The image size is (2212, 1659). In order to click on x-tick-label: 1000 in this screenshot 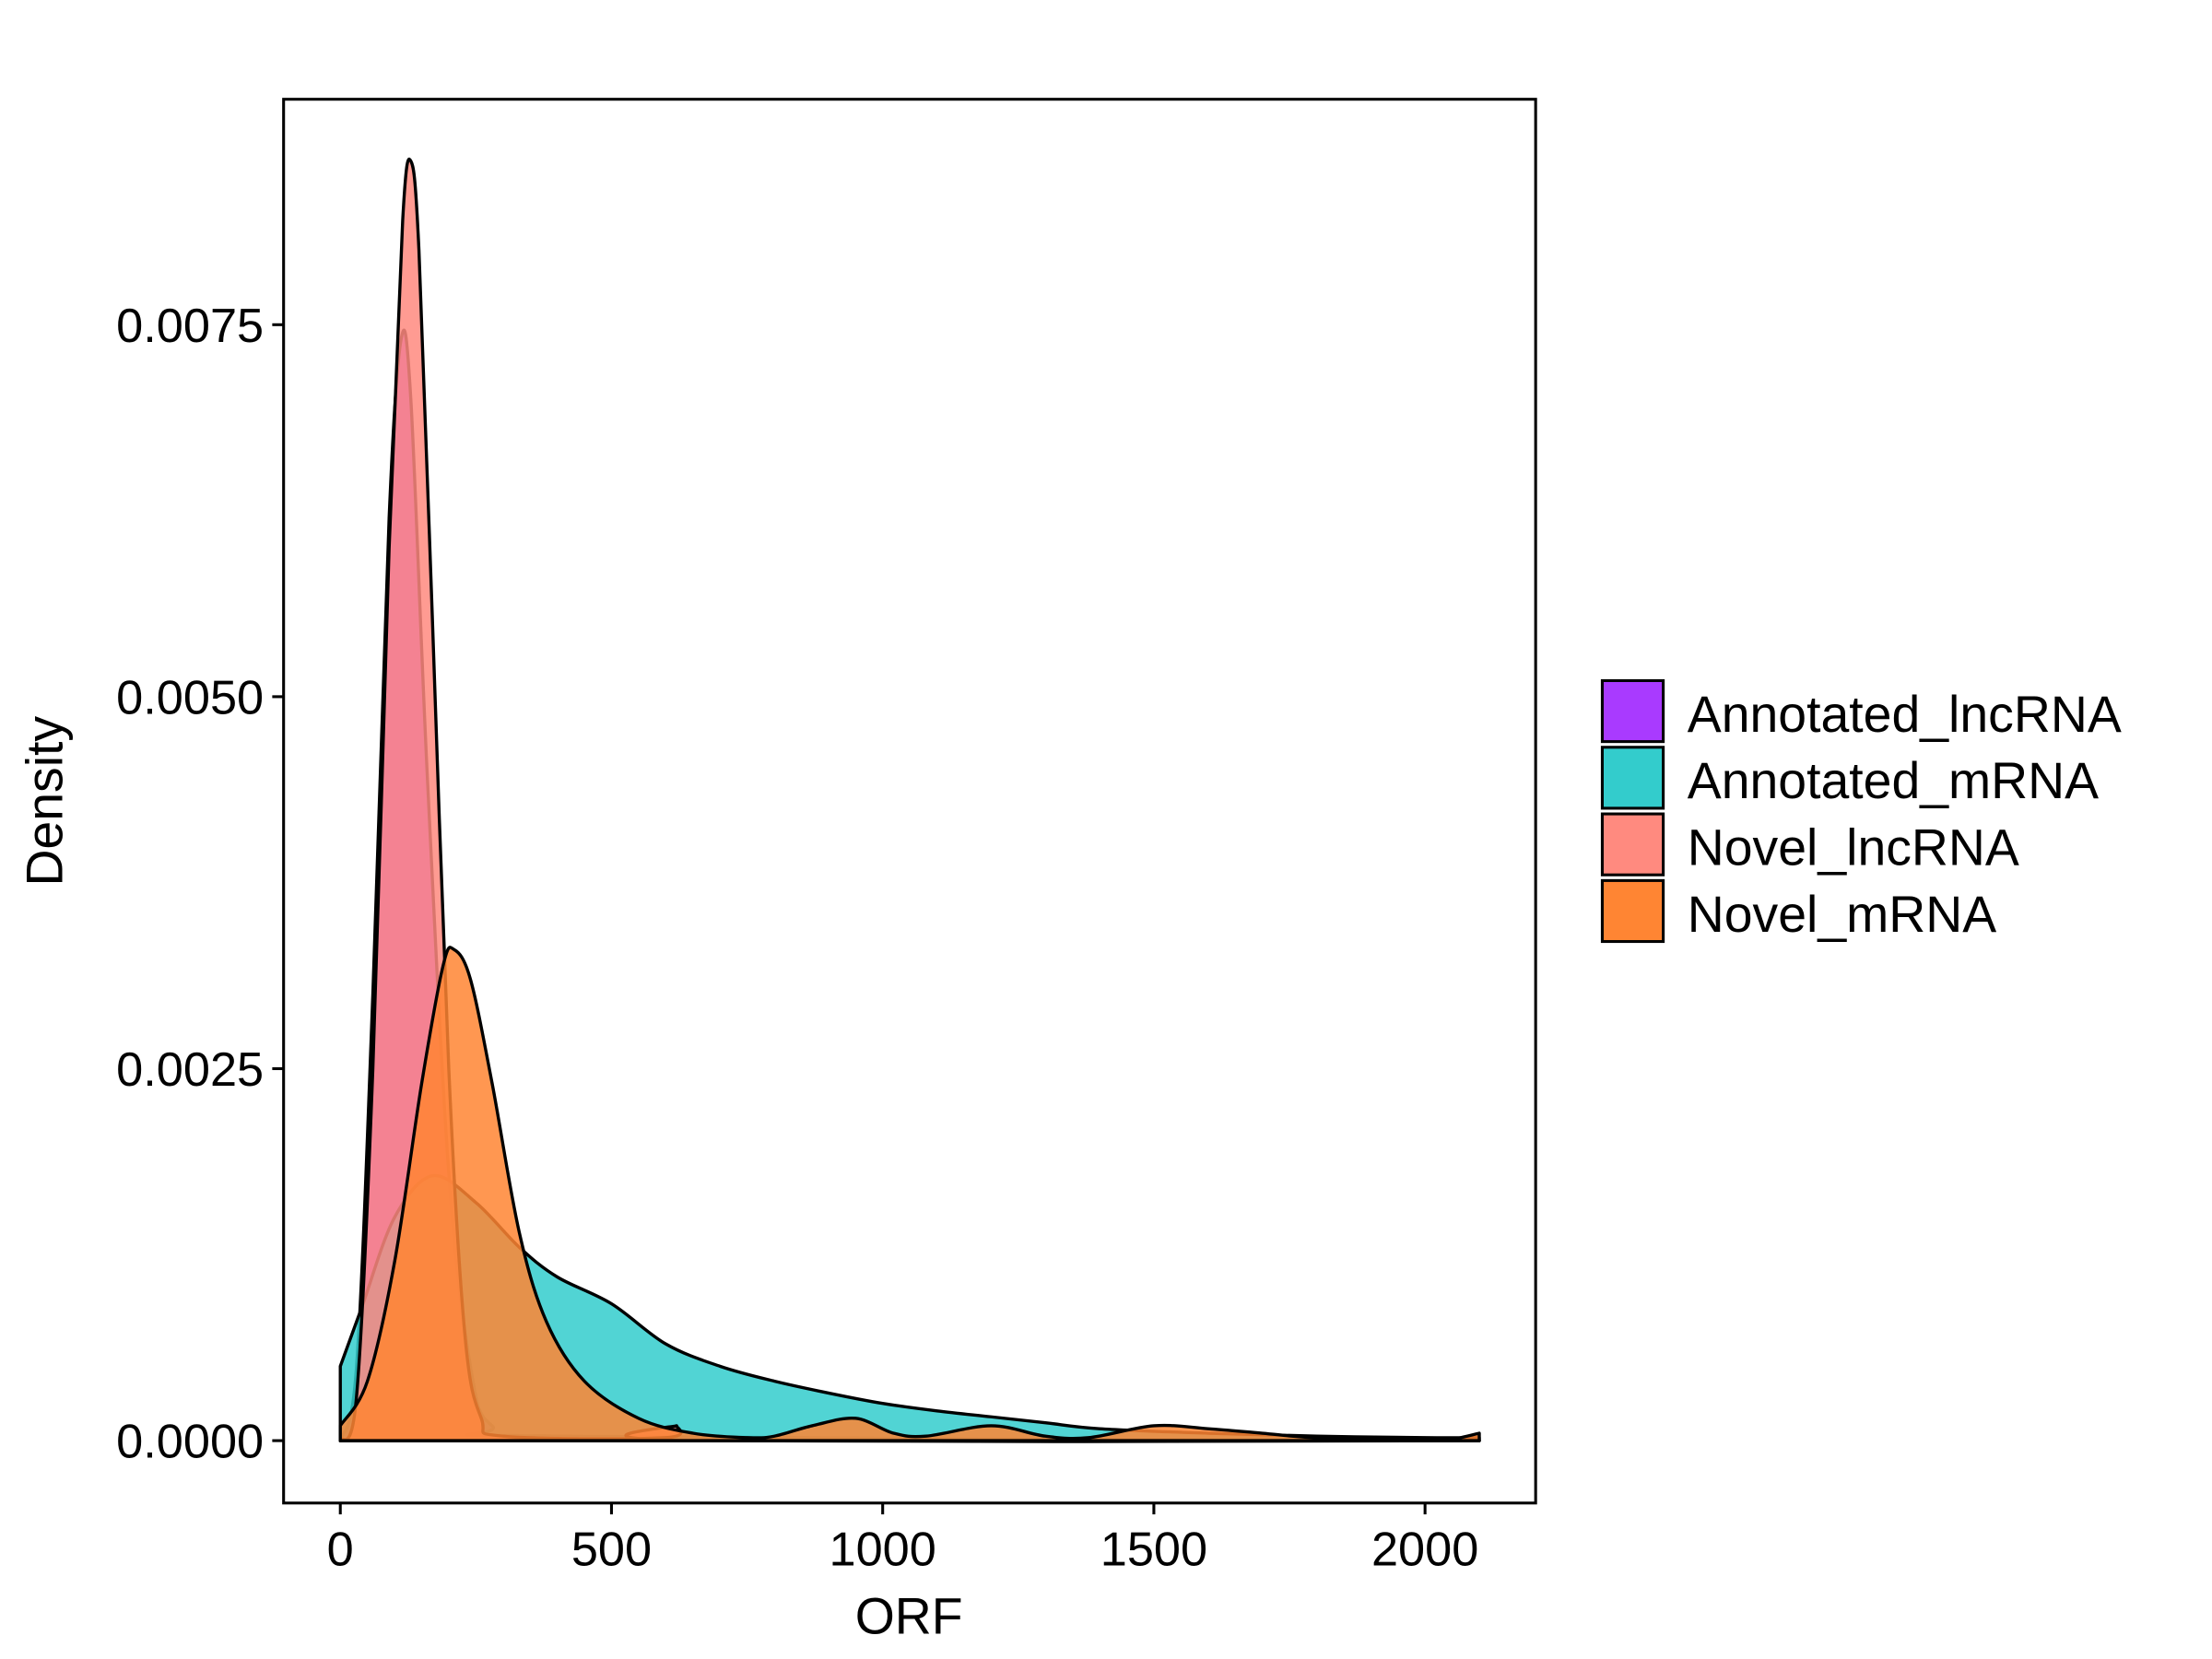, I will do `click(883, 1549)`.